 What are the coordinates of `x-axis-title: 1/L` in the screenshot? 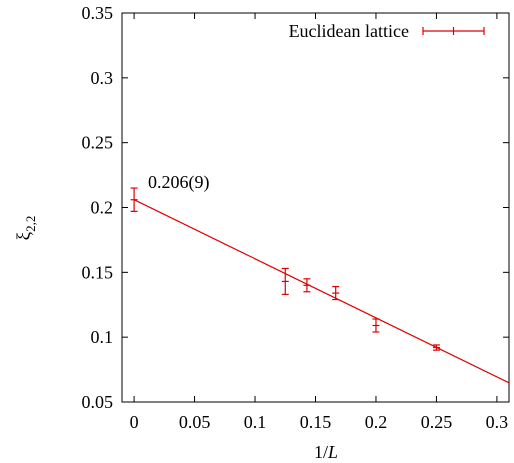 It's located at (326, 452).